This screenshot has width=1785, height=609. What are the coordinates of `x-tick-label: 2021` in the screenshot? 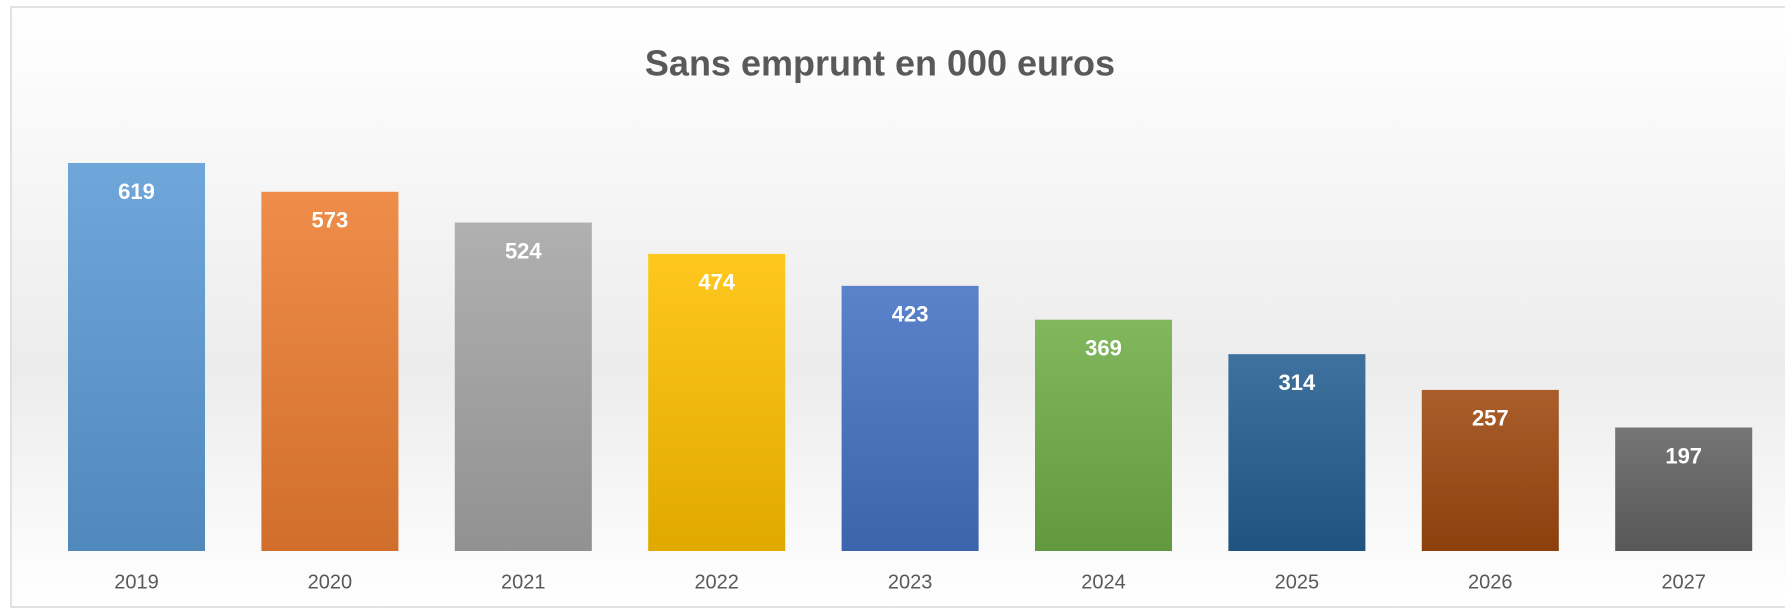 It's located at (523, 582).